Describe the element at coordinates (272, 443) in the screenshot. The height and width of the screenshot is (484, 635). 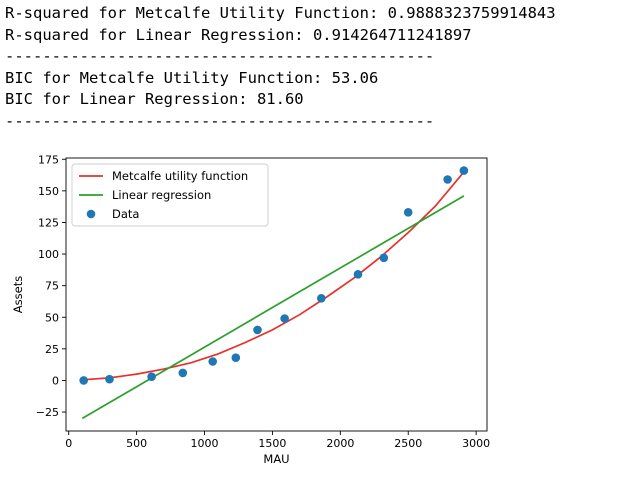
I see `x-tick-label: 1500` at that location.